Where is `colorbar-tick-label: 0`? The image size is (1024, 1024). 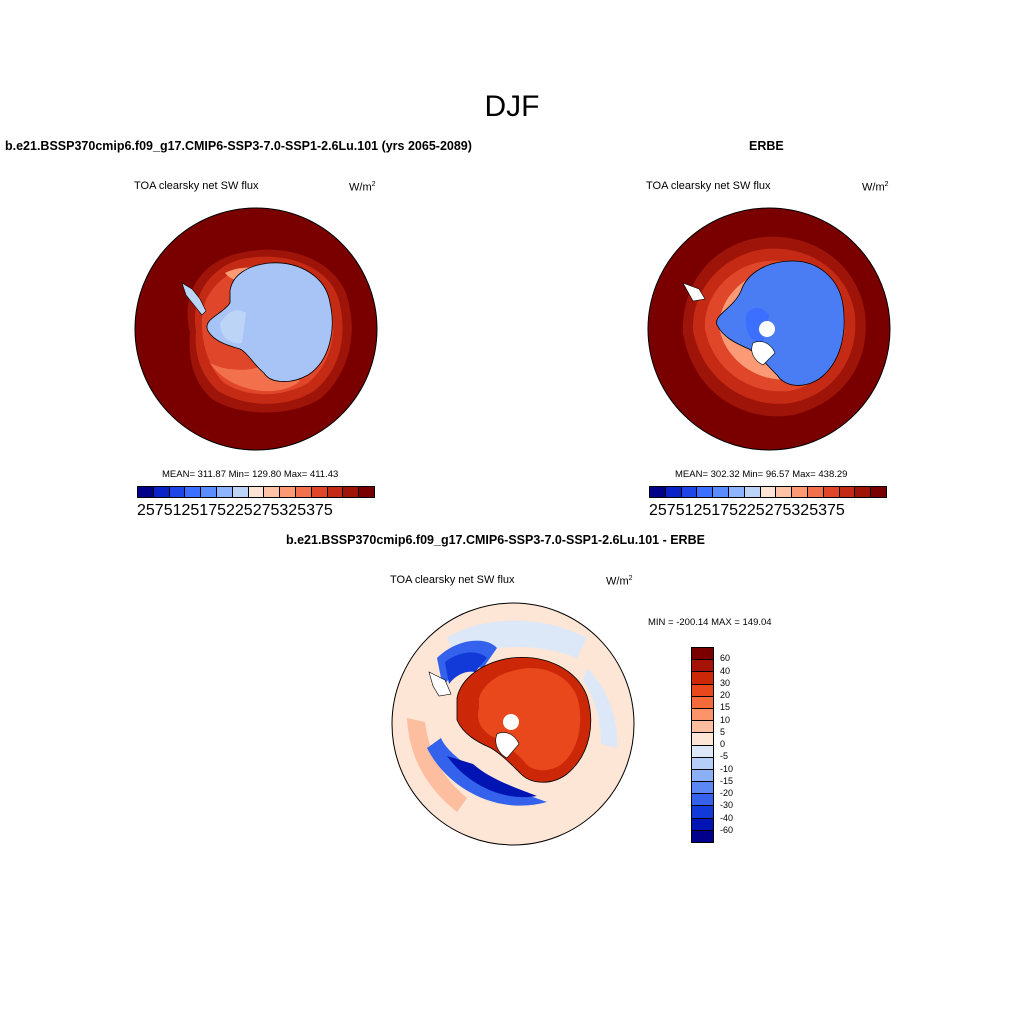
colorbar-tick-label: 0 is located at coordinates (723, 744).